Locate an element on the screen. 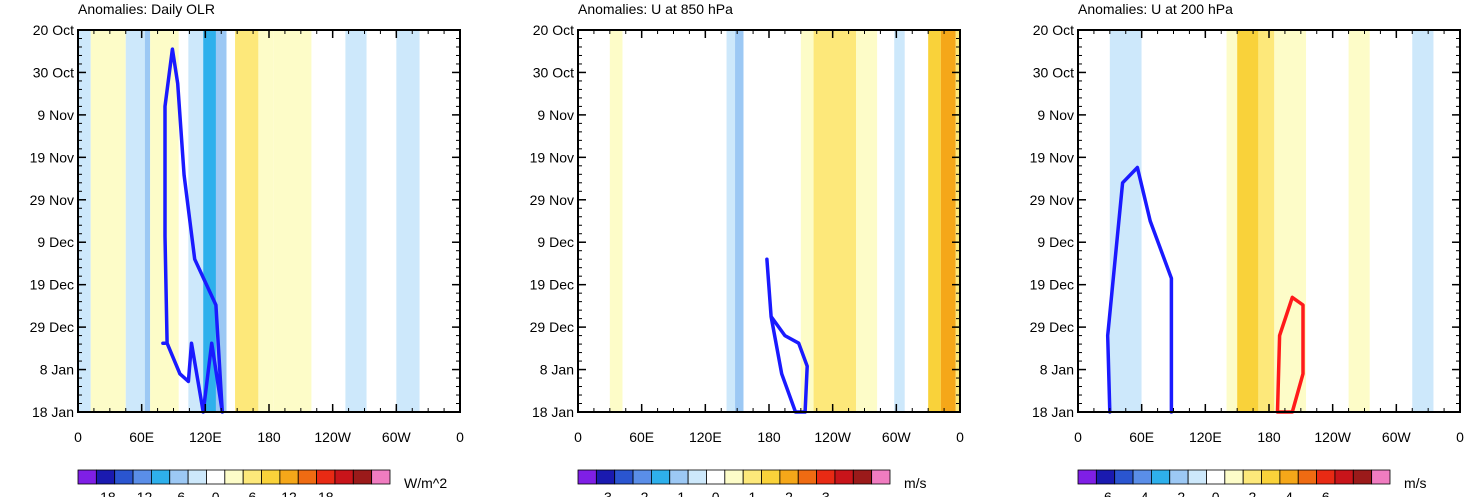 The height and width of the screenshot is (497, 1473). colorbar-tick-label: 0 is located at coordinates (216, 493).